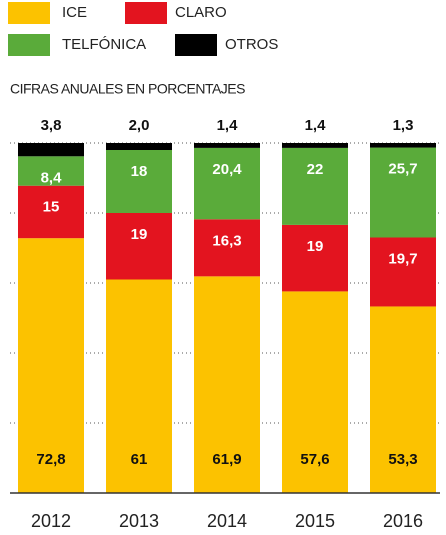  What do you see at coordinates (226, 459) in the screenshot?
I see `data-label: 61,9` at bounding box center [226, 459].